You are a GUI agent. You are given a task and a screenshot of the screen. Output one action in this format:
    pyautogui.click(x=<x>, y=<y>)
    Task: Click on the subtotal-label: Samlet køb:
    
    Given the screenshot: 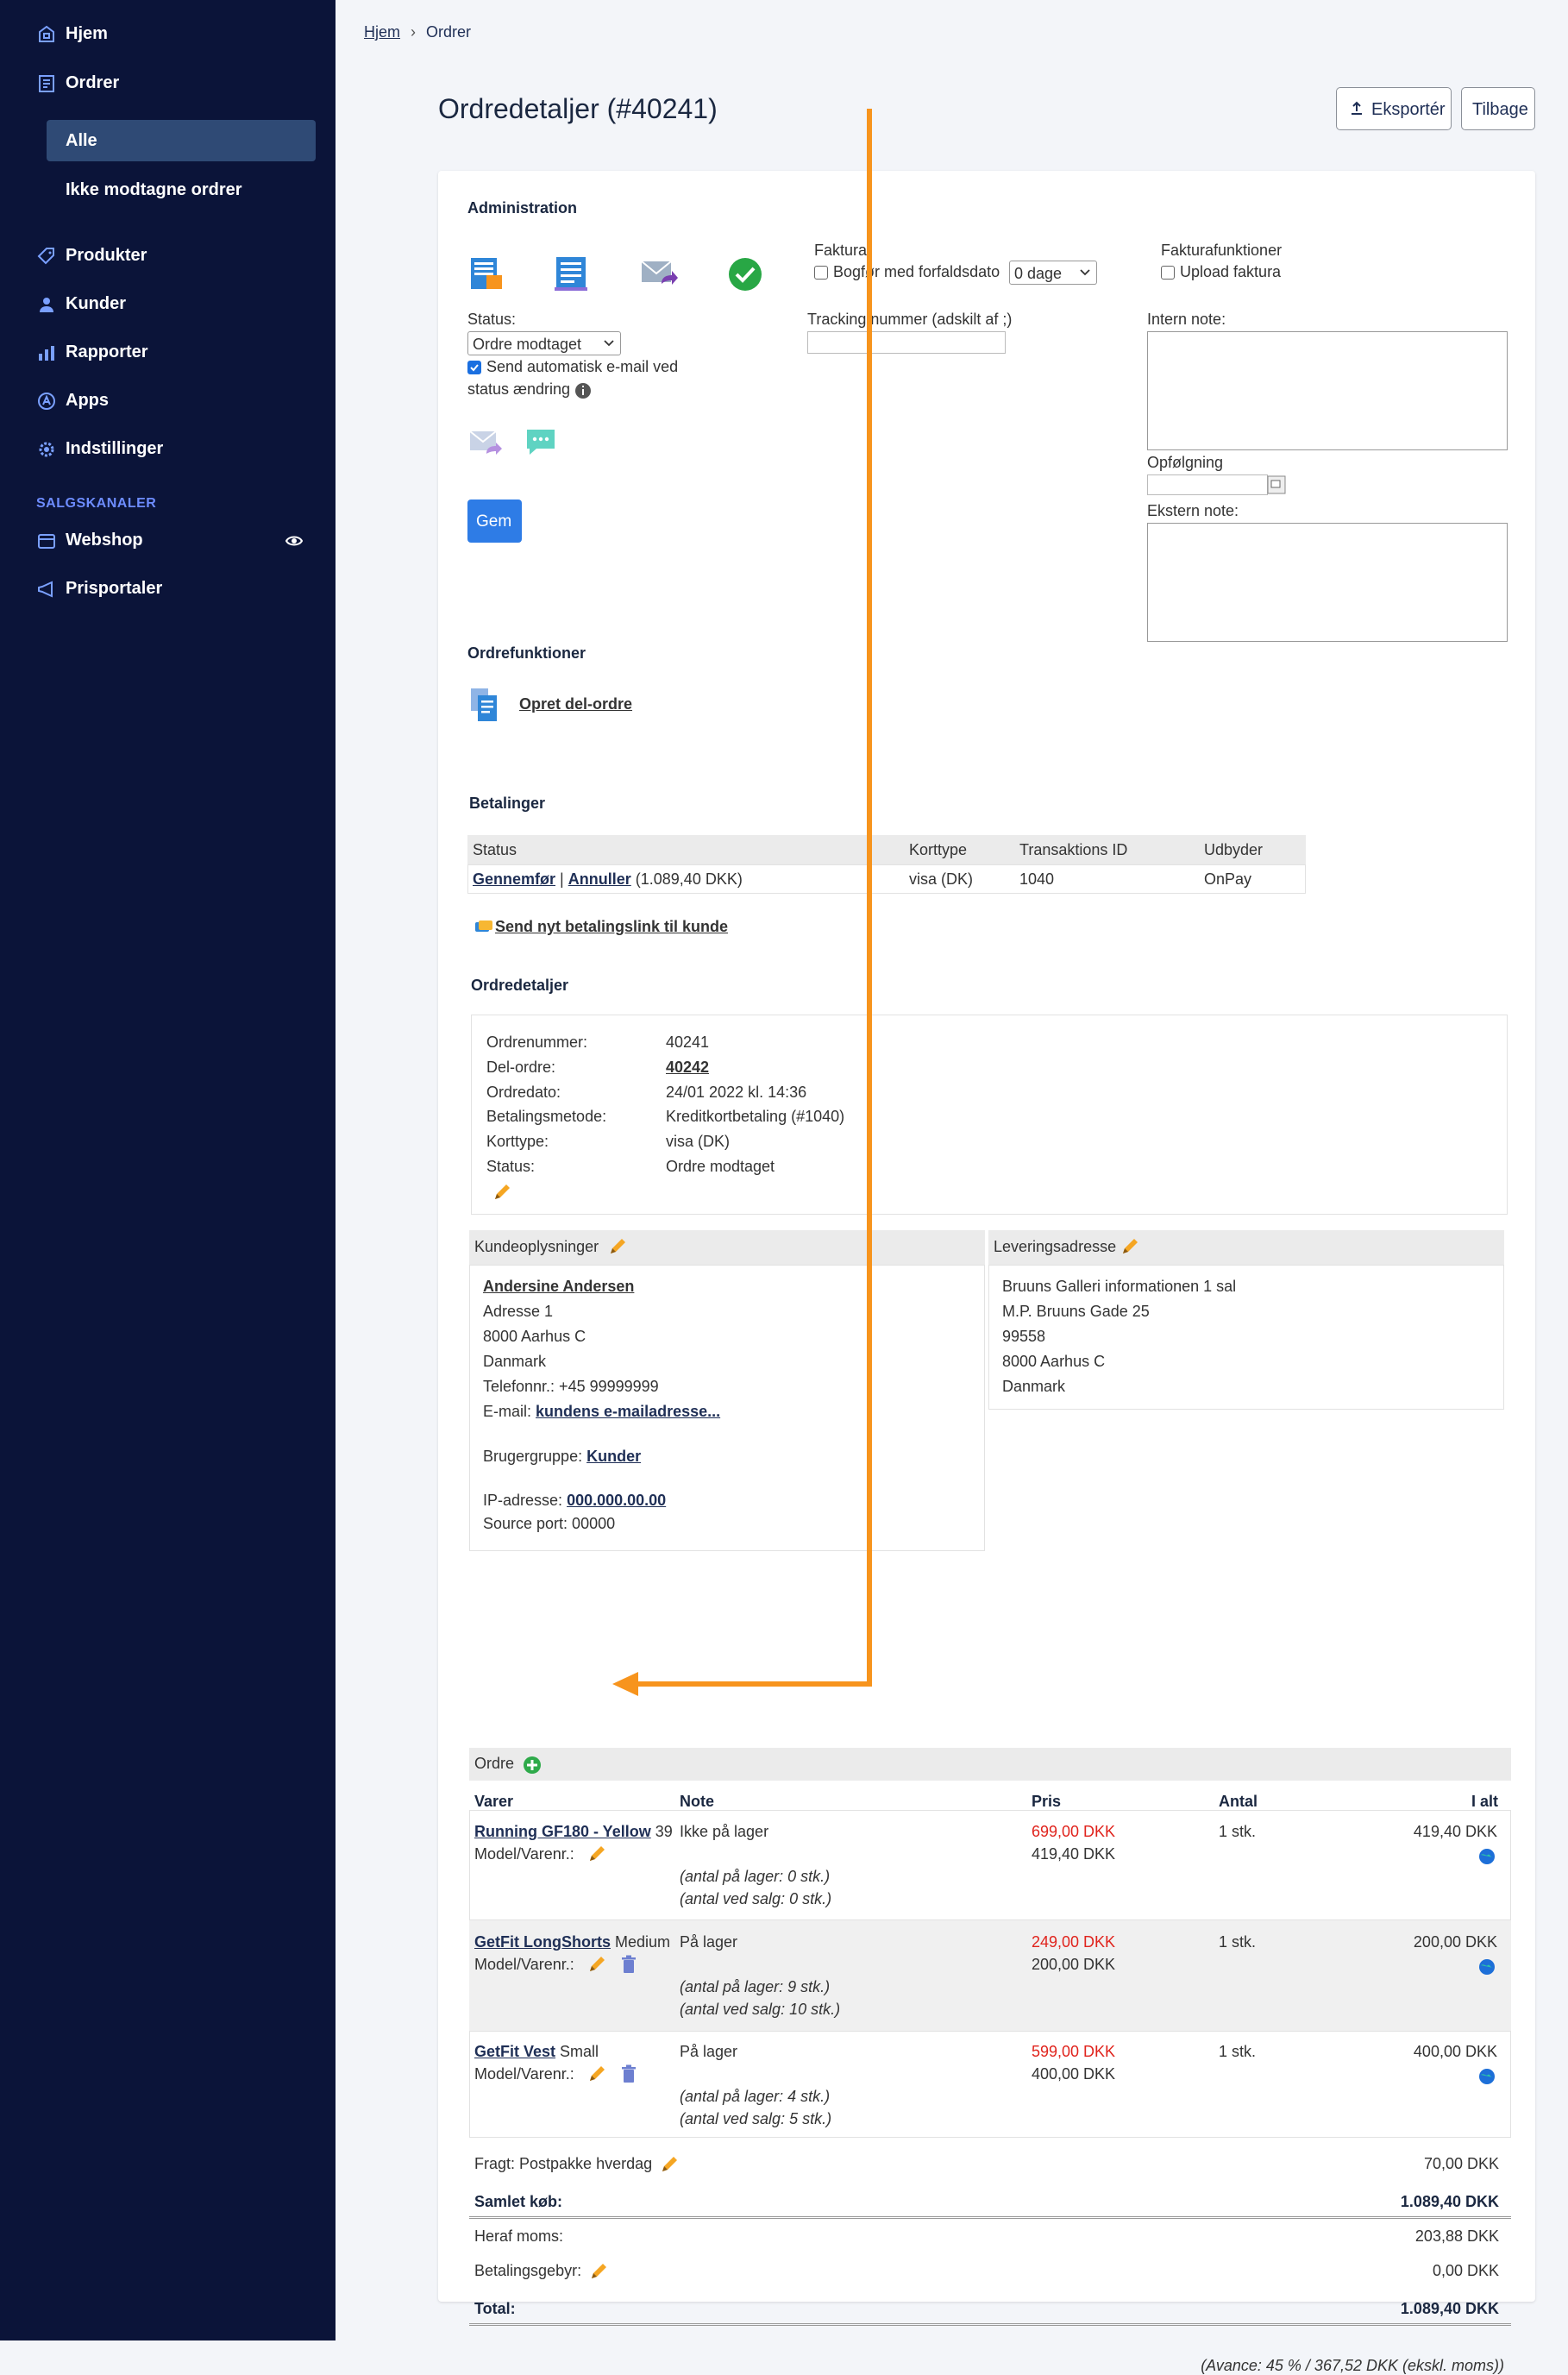 What is the action you would take?
    pyautogui.click(x=518, y=2201)
    